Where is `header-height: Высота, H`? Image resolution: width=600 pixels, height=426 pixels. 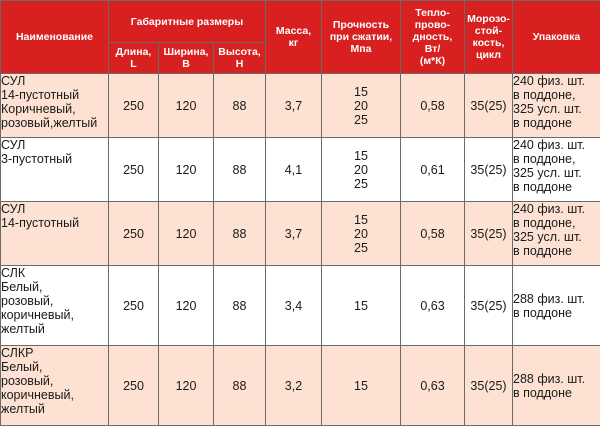 header-height: Высота, H is located at coordinates (240, 58).